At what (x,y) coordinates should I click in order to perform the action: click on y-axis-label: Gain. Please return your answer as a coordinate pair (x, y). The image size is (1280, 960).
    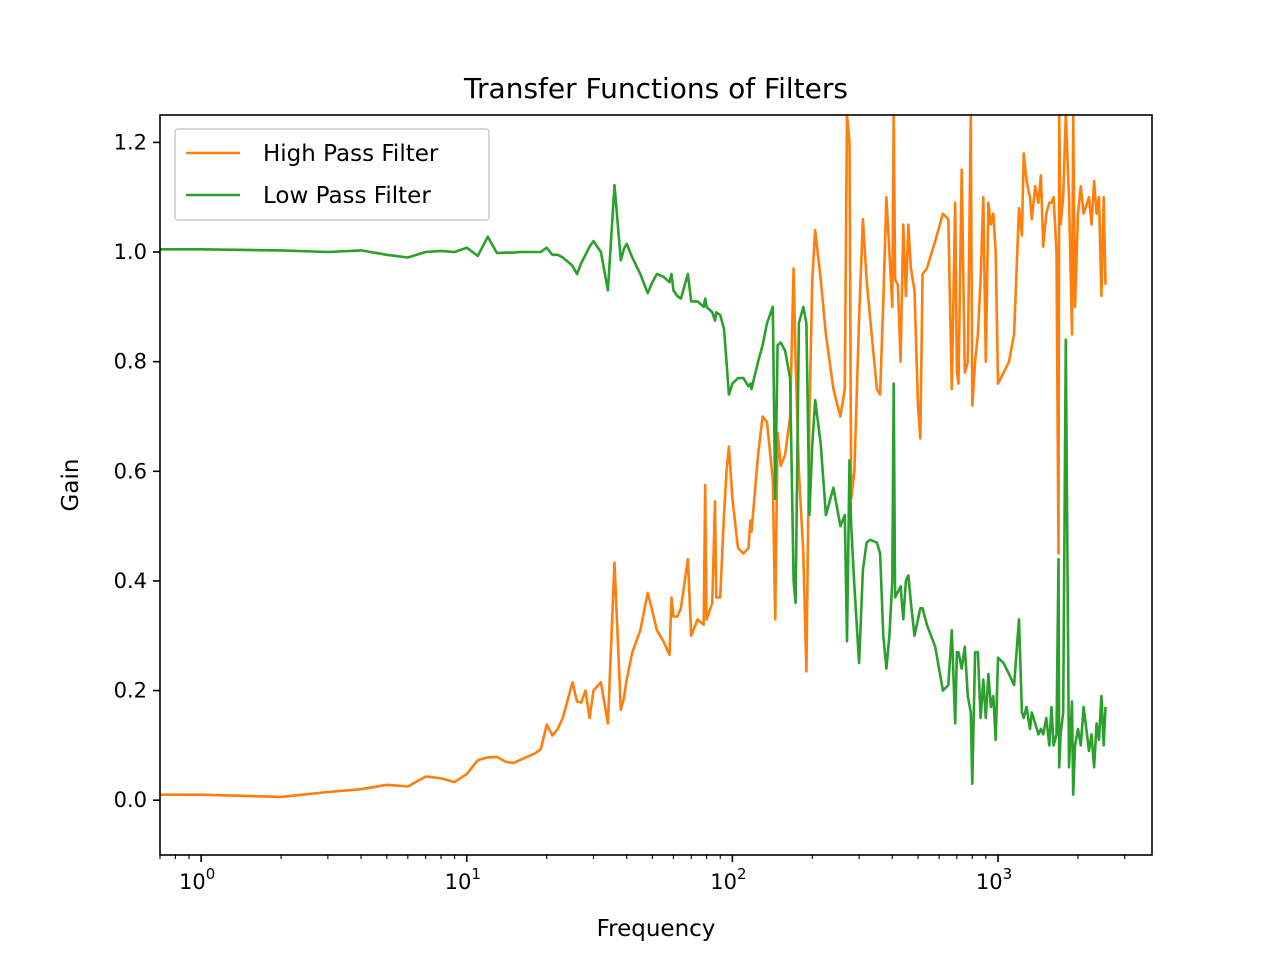
    Looking at the image, I should click on (71, 485).